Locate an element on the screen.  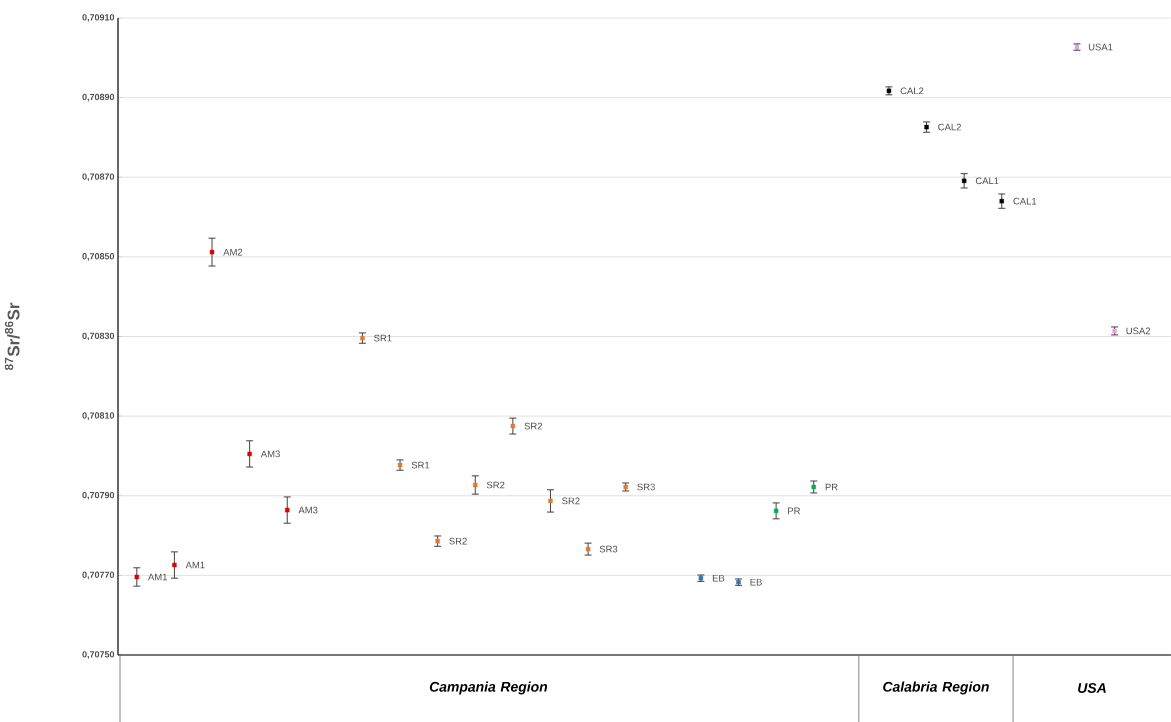
text: Campania Region is located at coordinates (488, 688).